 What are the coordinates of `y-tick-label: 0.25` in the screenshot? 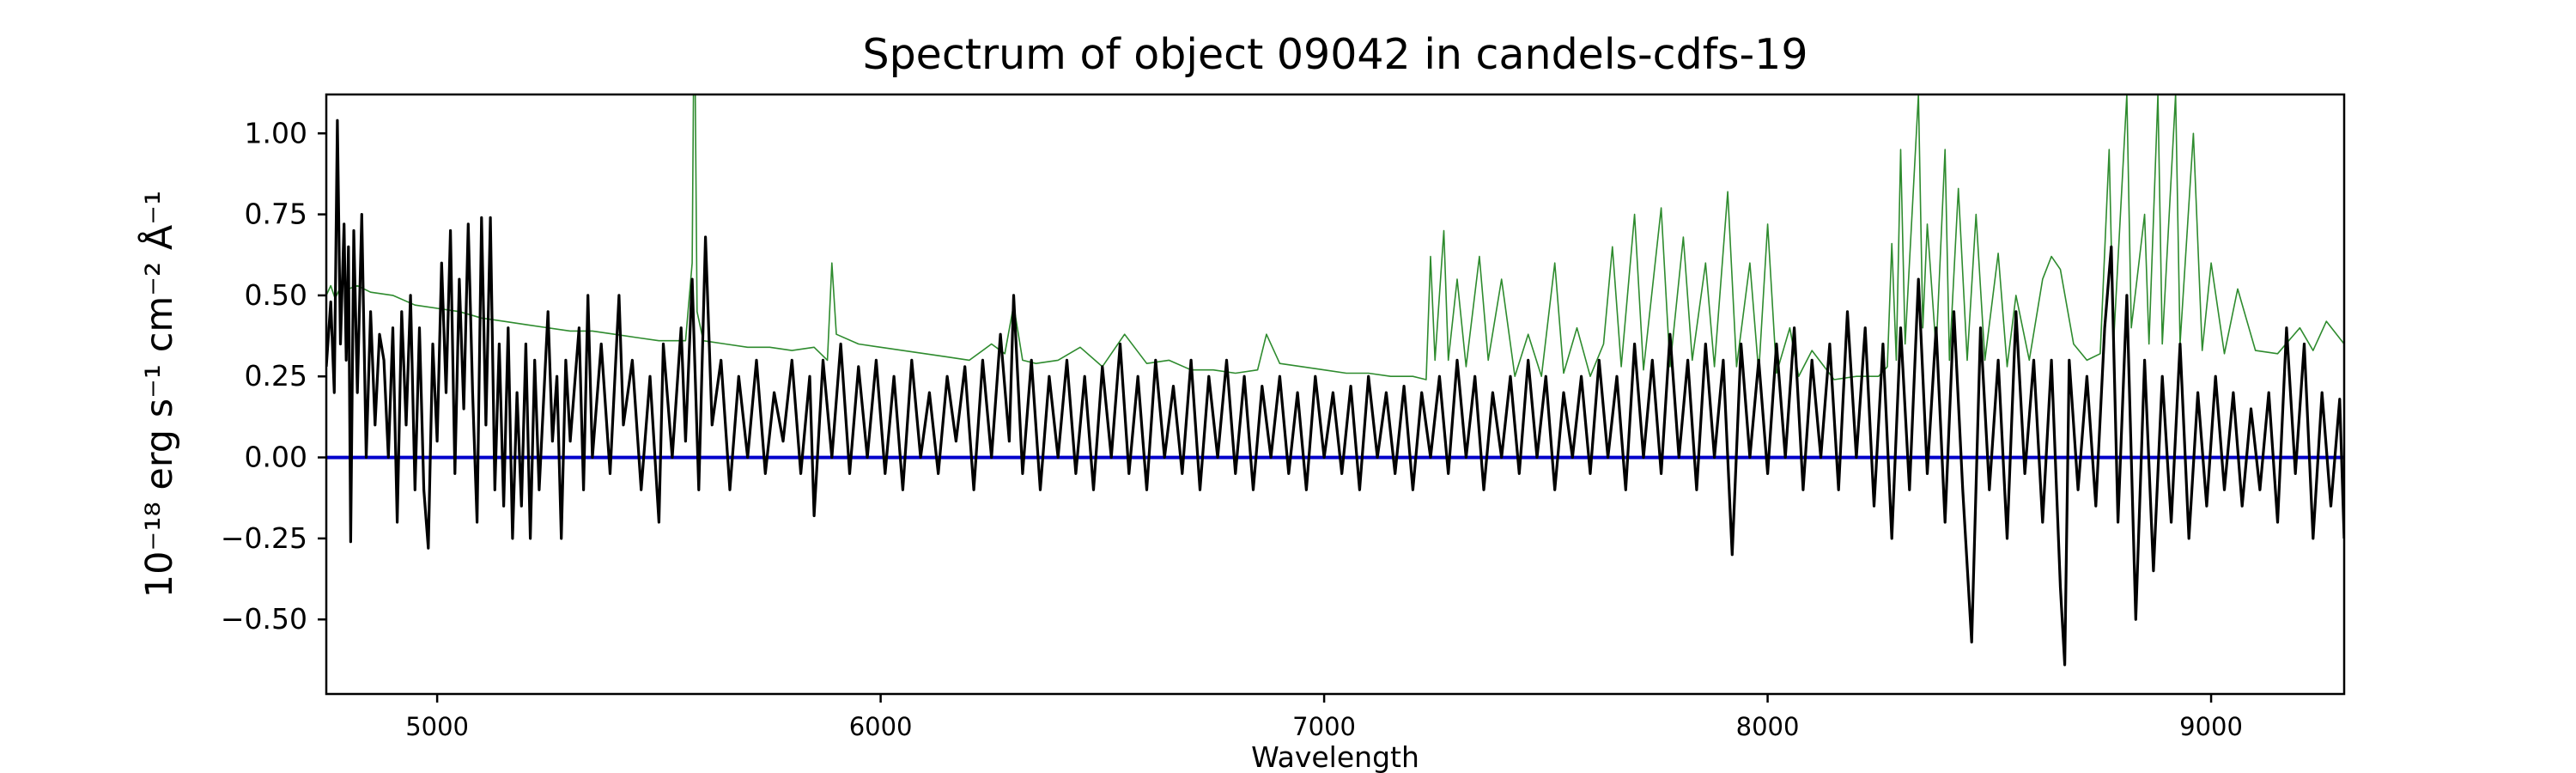 It's located at (276, 376).